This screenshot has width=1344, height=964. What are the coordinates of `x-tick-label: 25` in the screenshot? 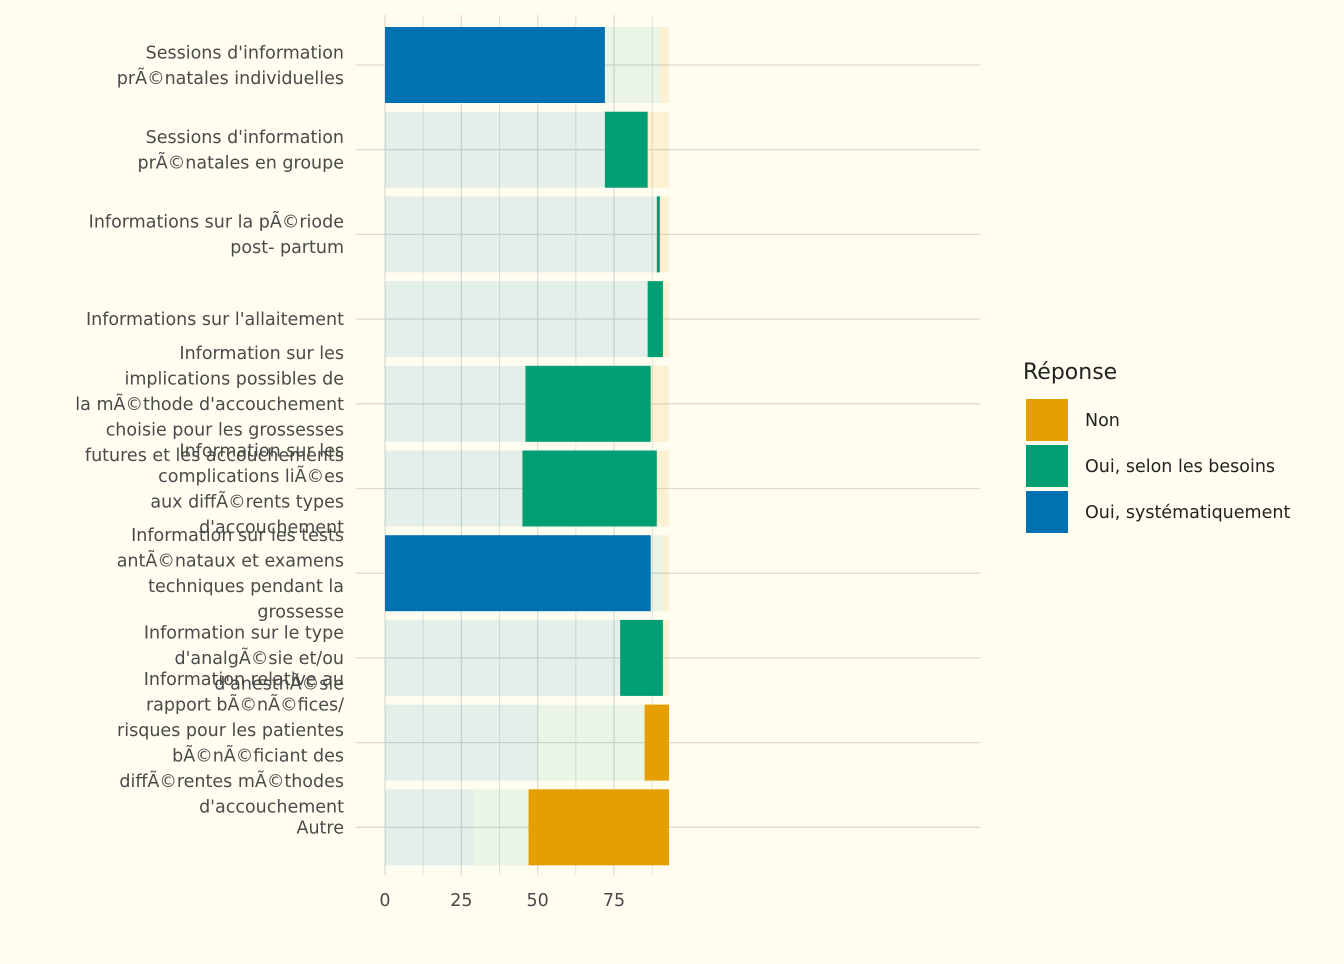 It's located at (461, 901).